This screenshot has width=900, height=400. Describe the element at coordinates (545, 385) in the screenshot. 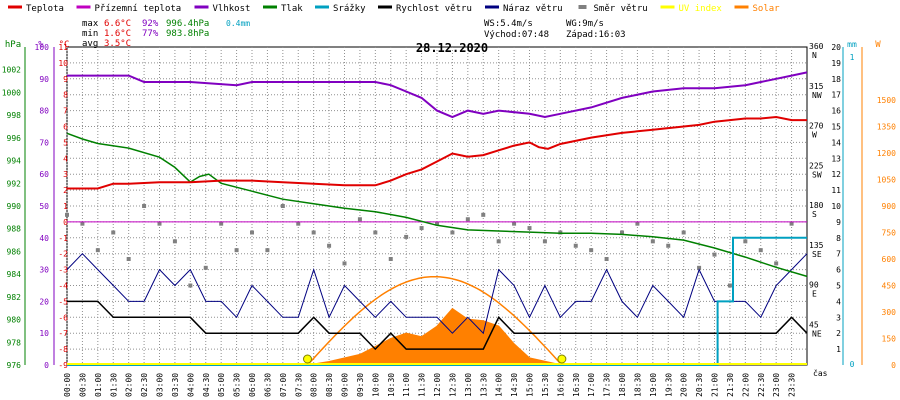

I see `x-tick-label: 15:30` at that location.